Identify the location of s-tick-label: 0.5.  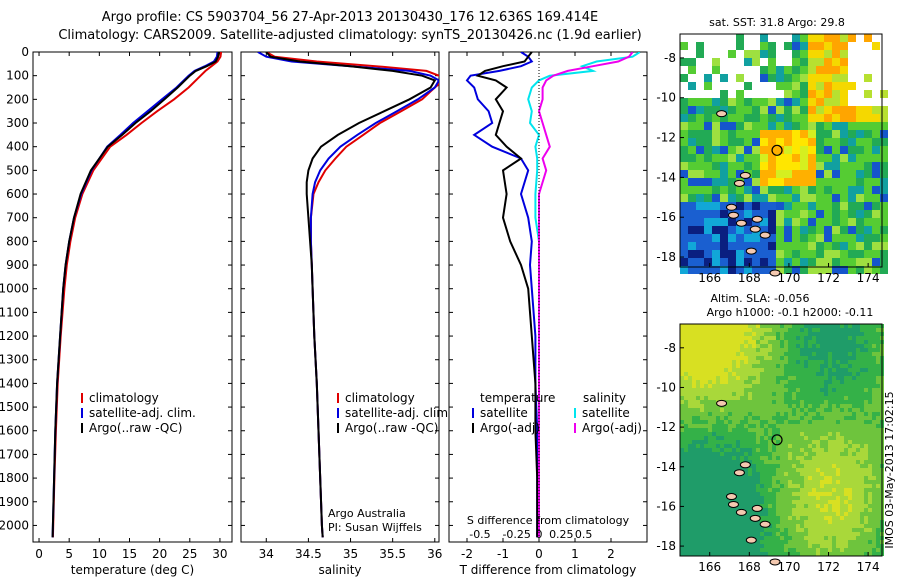
(584, 534).